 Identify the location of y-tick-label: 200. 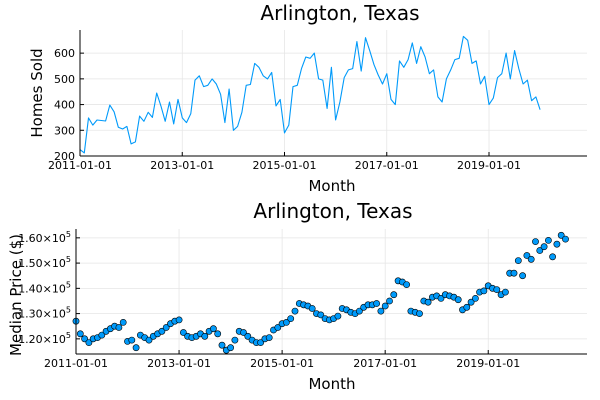
(64, 156).